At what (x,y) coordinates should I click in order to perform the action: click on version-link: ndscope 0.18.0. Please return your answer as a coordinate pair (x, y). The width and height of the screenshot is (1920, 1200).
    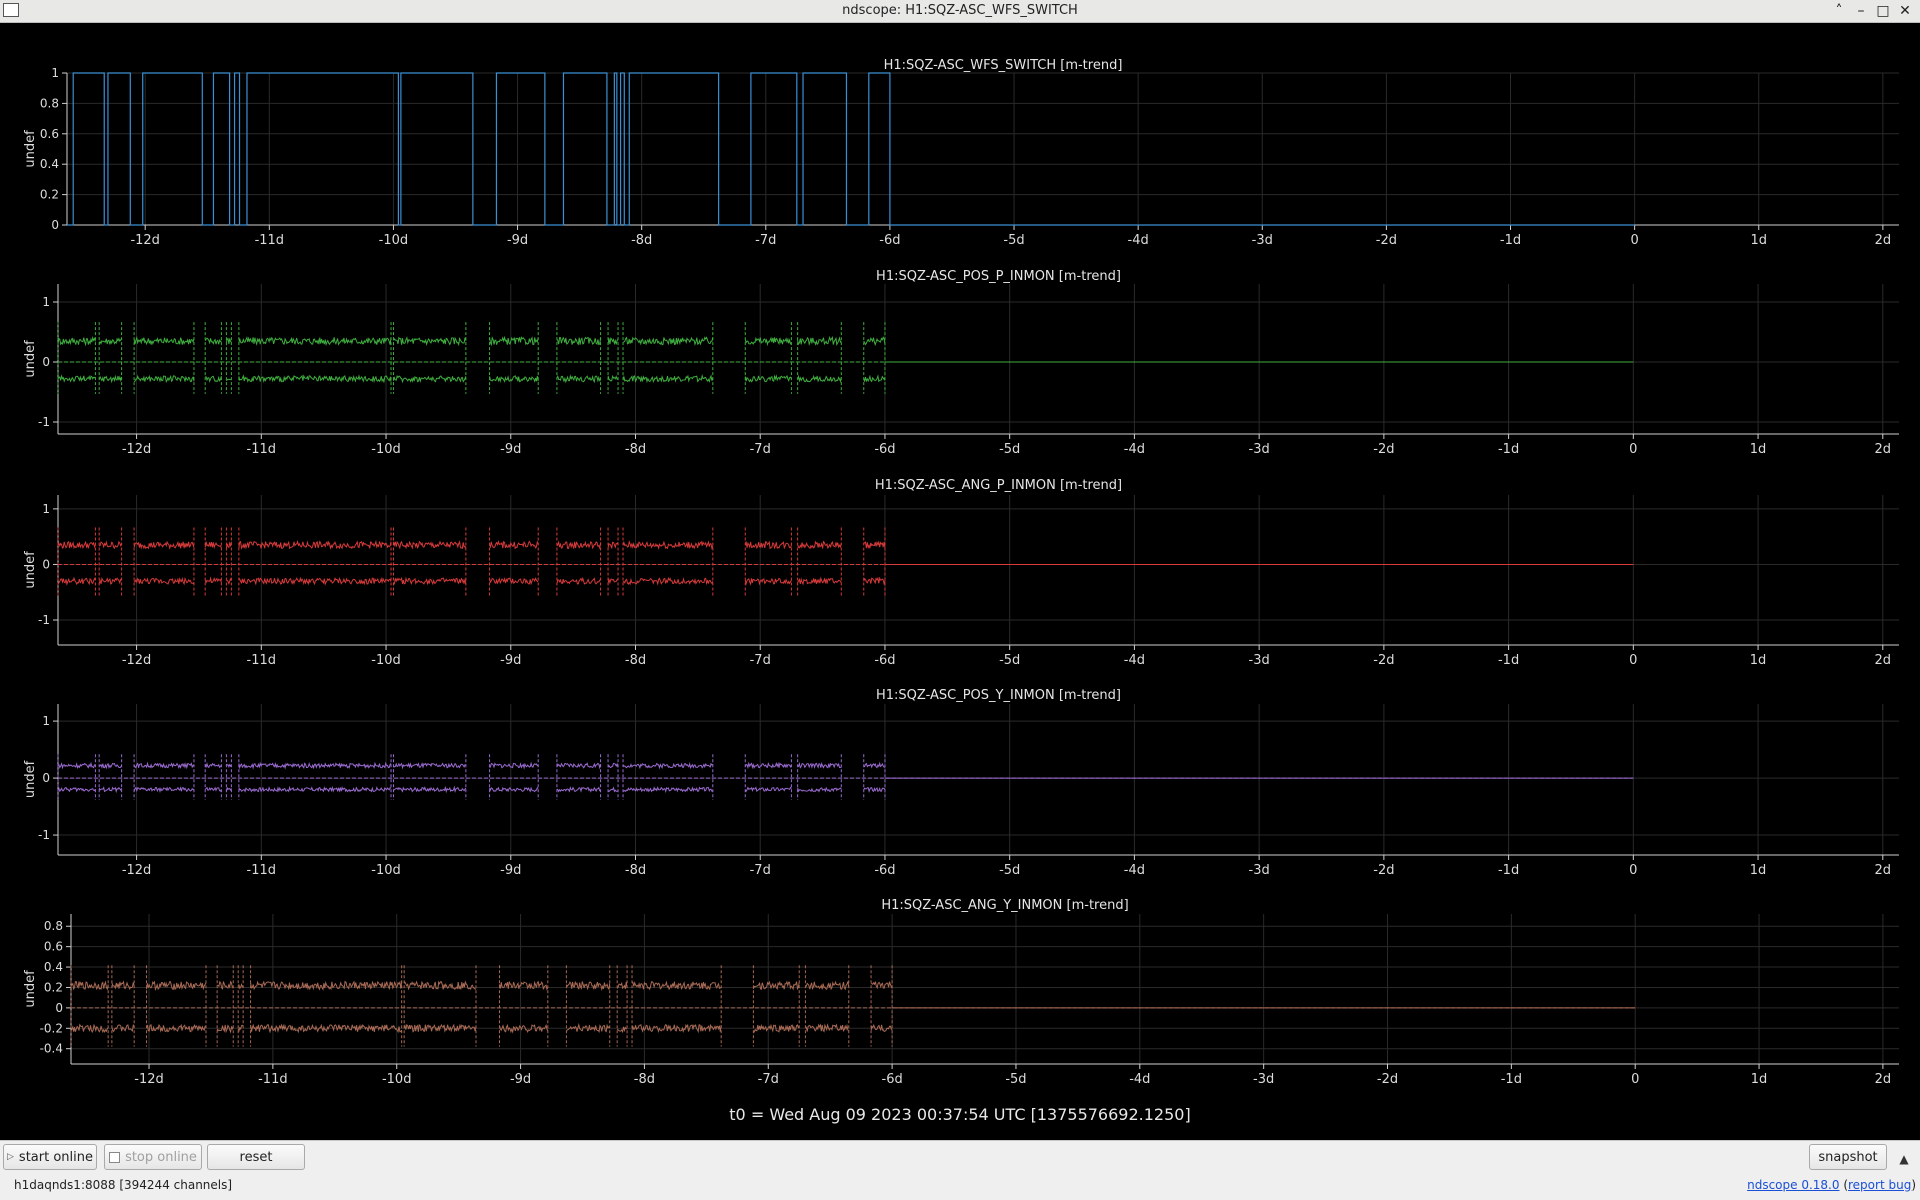
    Looking at the image, I should click on (1793, 1185).